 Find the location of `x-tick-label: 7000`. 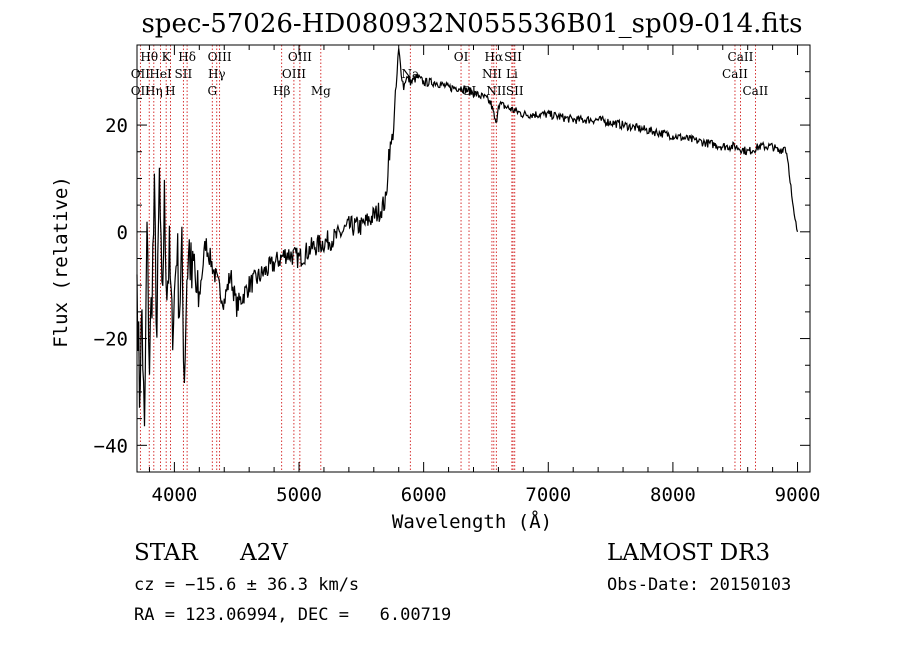

x-tick-label: 7000 is located at coordinates (548, 495).